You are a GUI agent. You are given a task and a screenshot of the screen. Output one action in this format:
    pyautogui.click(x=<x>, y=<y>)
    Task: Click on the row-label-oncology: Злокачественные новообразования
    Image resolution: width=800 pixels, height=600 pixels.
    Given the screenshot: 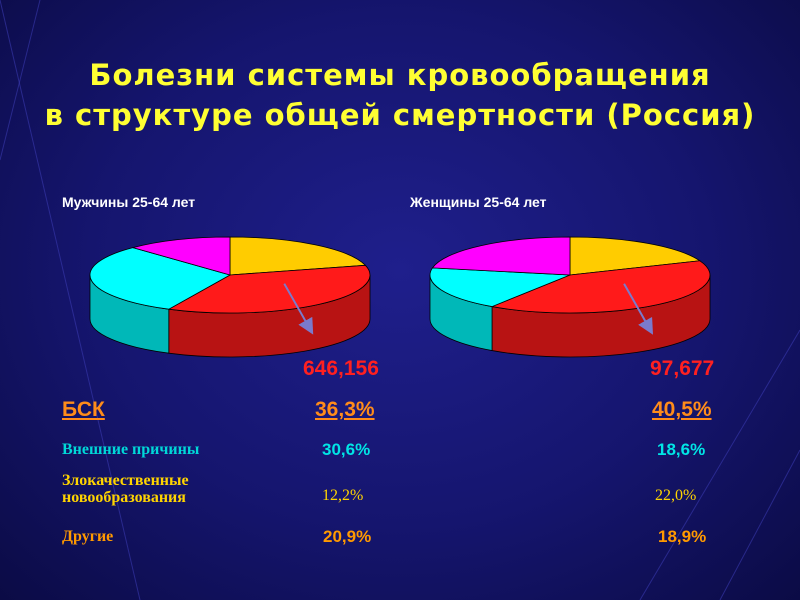 What is the action you would take?
    pyautogui.click(x=162, y=489)
    